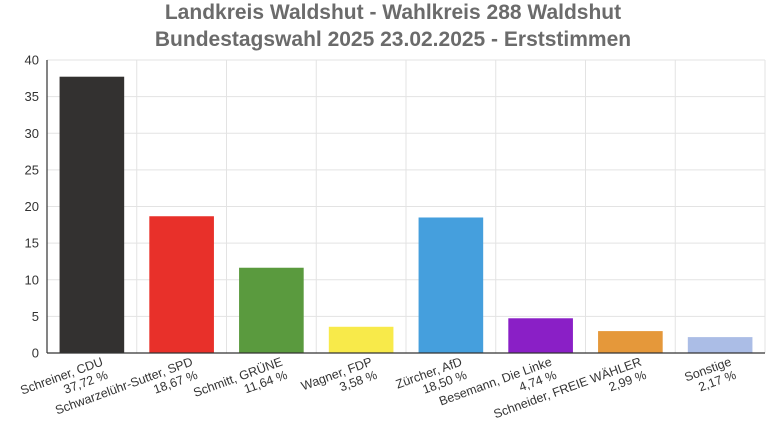  What do you see at coordinates (32, 243) in the screenshot?
I see `y-tick-label-15: 15` at bounding box center [32, 243].